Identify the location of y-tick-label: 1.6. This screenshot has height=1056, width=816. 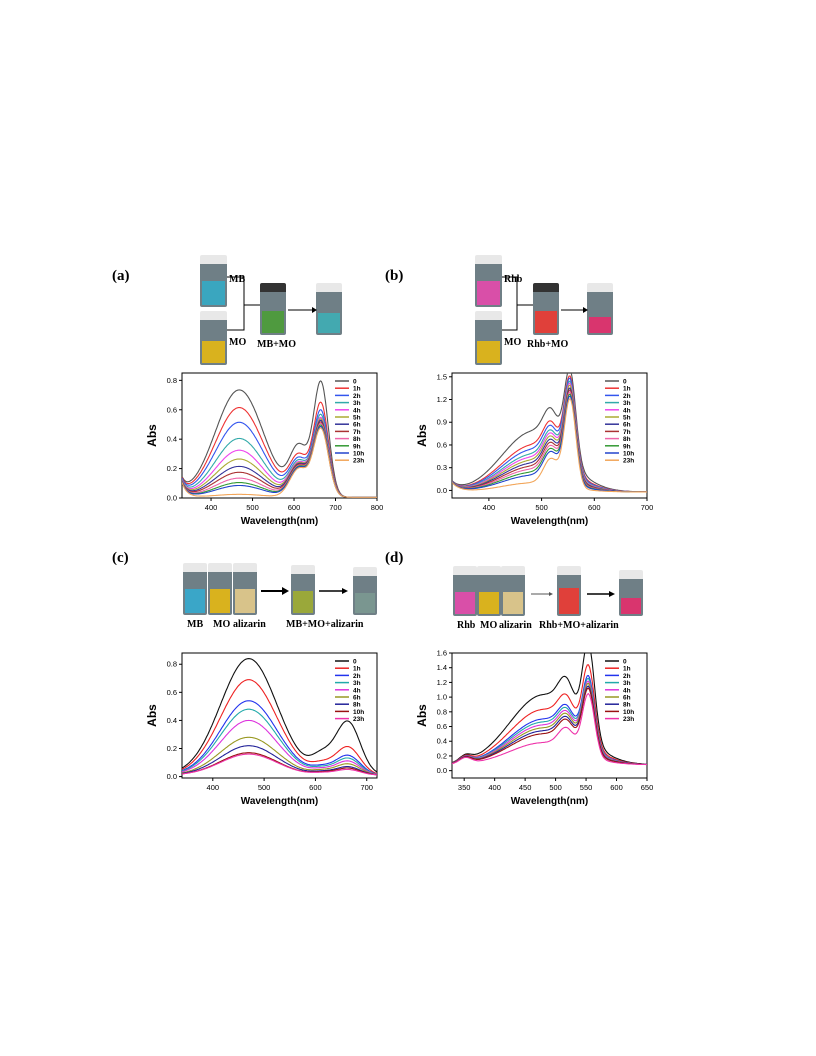
(442, 653).